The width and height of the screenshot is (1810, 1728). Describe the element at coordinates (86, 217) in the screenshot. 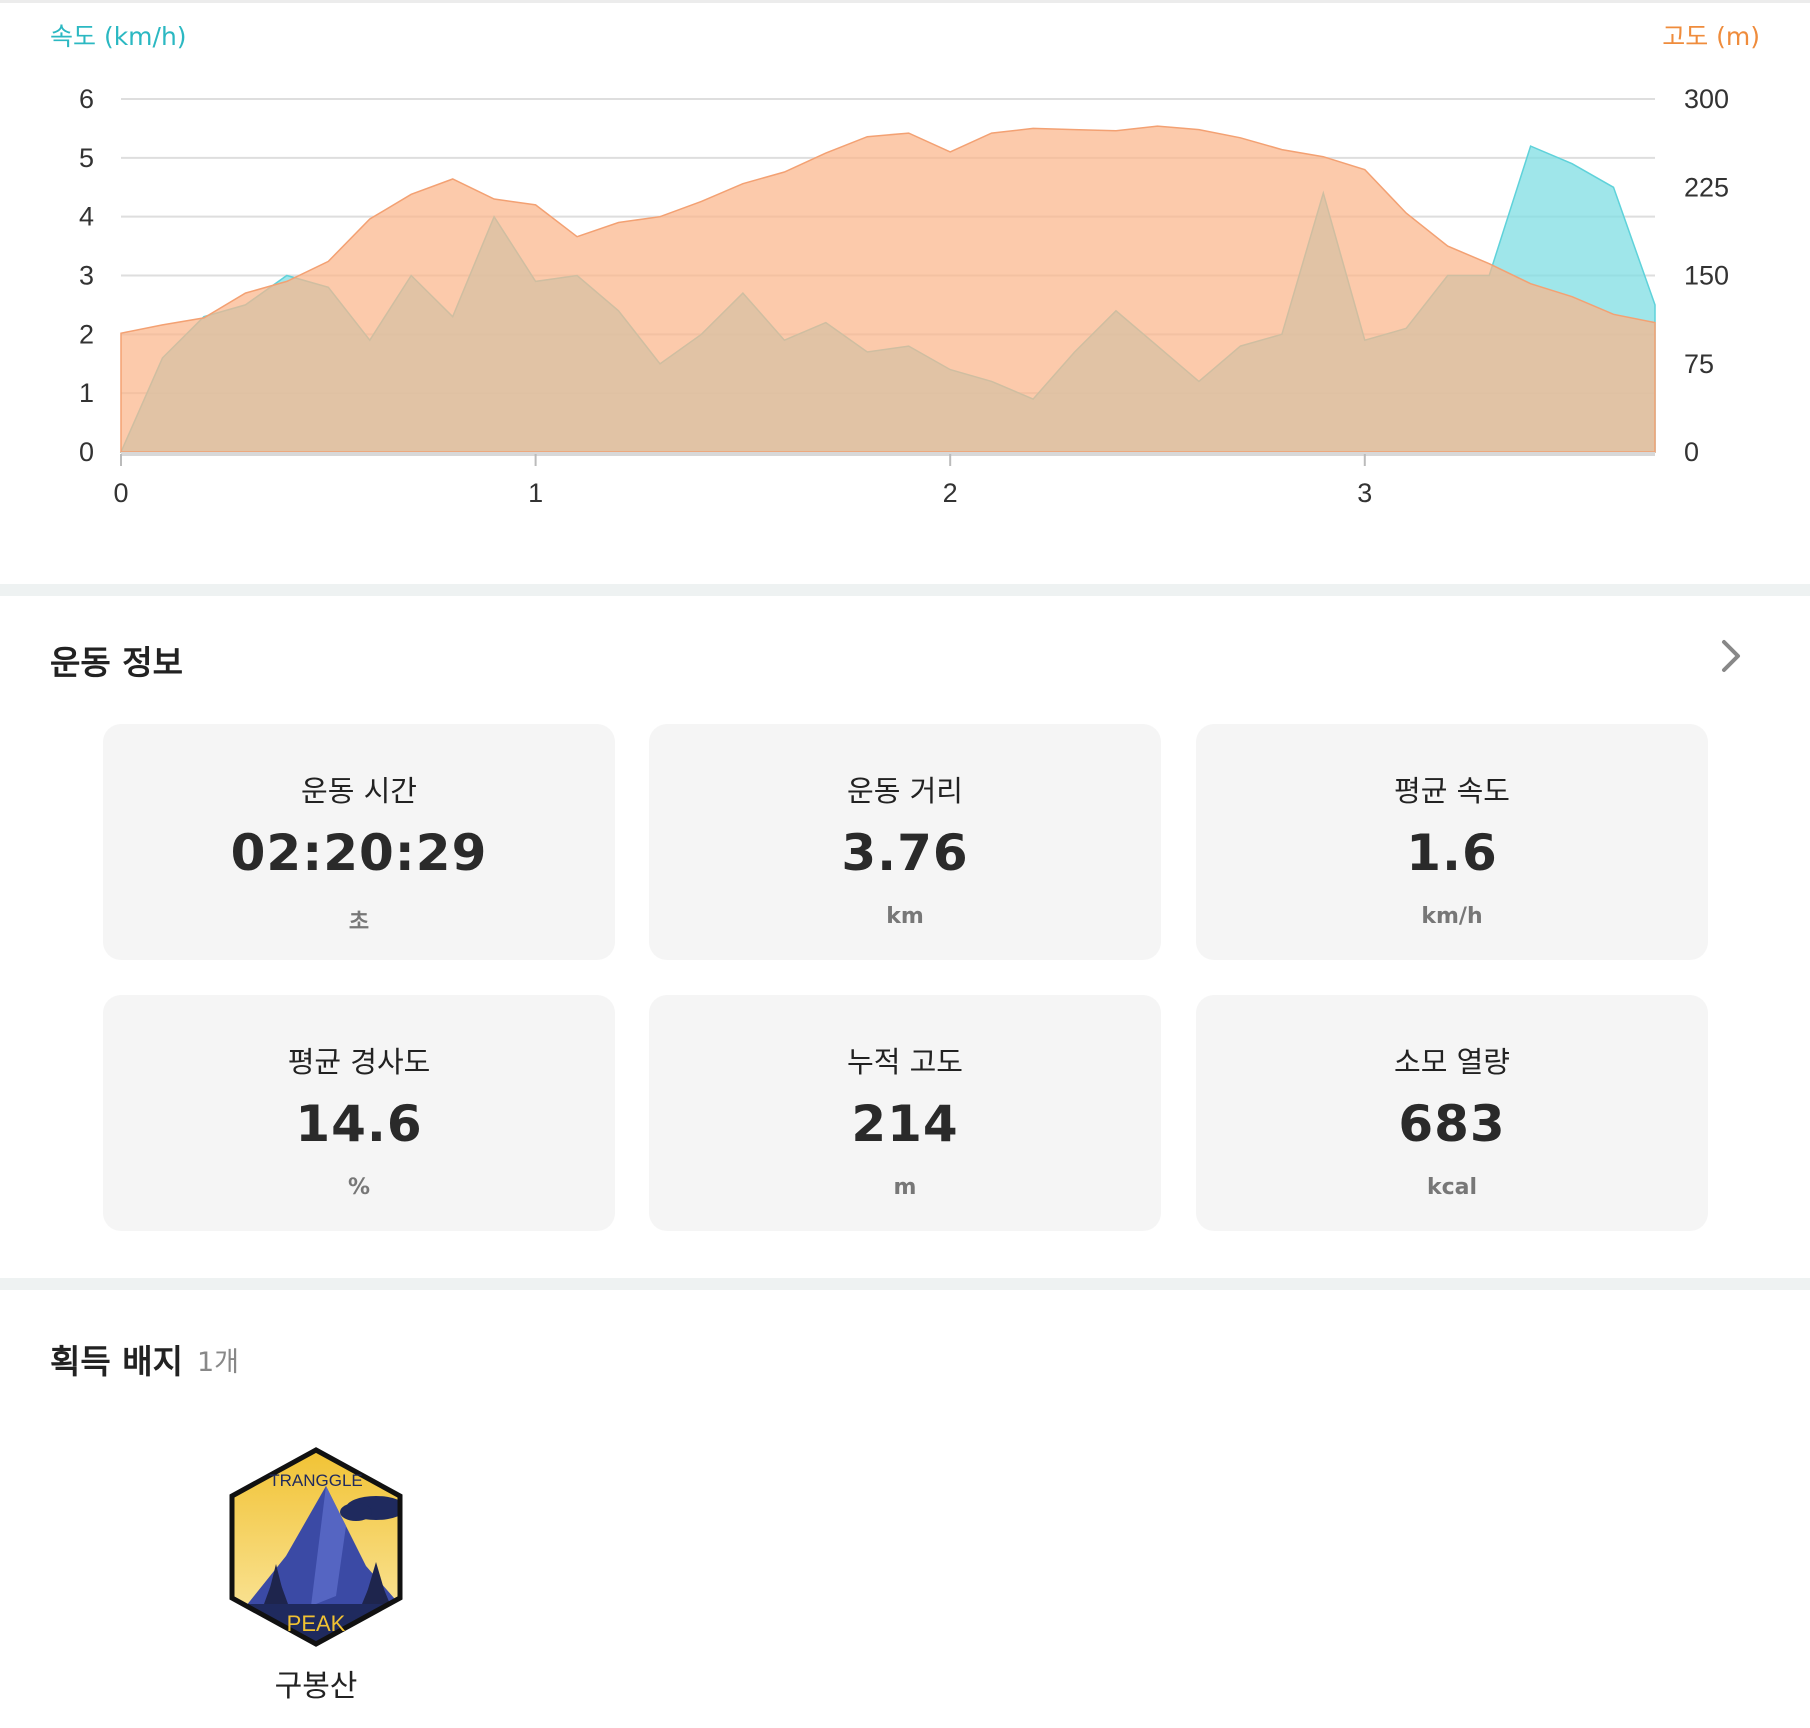

I see `y-left-tick-label: 4` at that location.